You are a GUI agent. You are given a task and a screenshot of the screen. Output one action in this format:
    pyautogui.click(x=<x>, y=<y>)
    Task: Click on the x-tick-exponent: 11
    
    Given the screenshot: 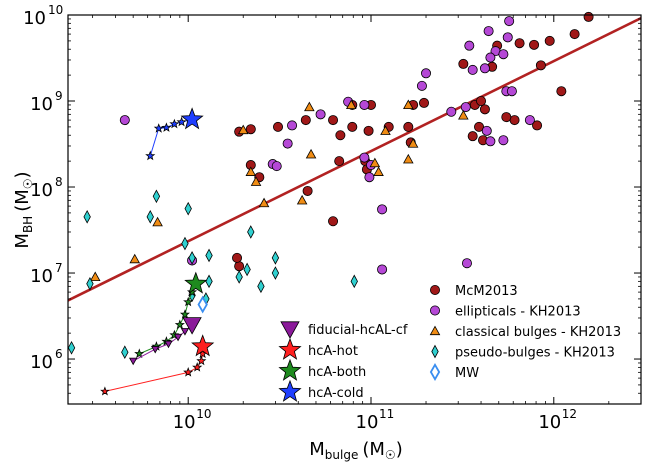 What is the action you would take?
    pyautogui.click(x=386, y=414)
    